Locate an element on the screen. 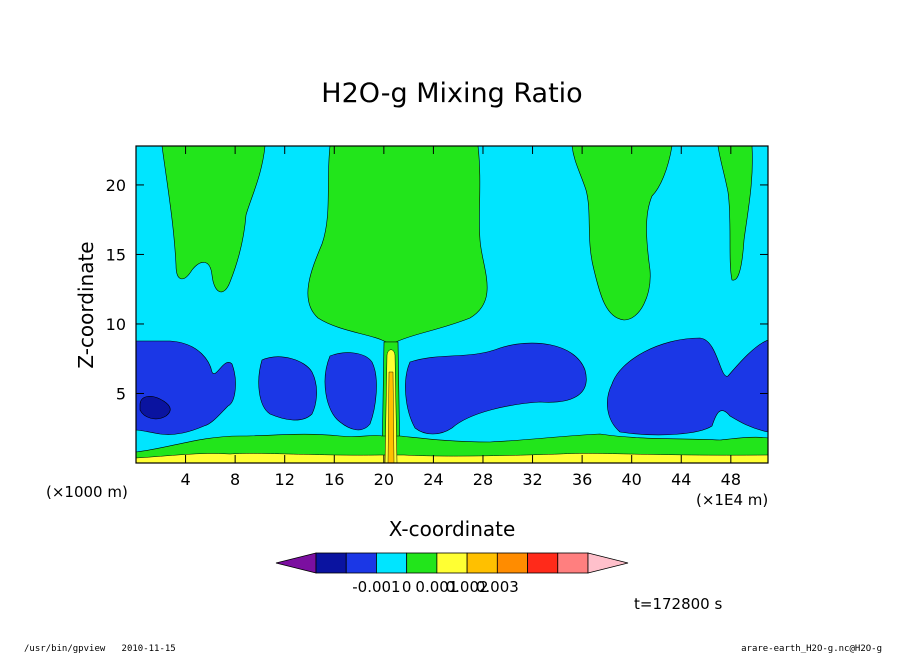 The image size is (904, 654). x-tick-label: 12 is located at coordinates (285, 479).